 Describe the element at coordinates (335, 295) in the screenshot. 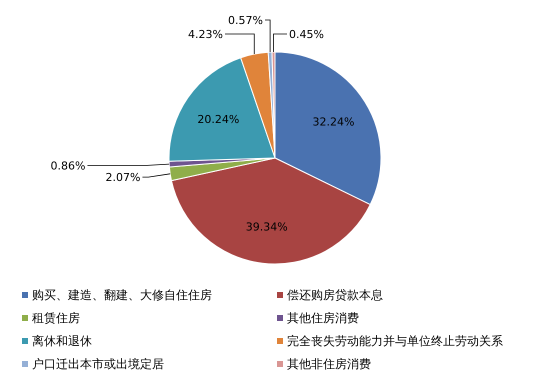

I see `legend-label: 偿还购房贷款本息` at that location.